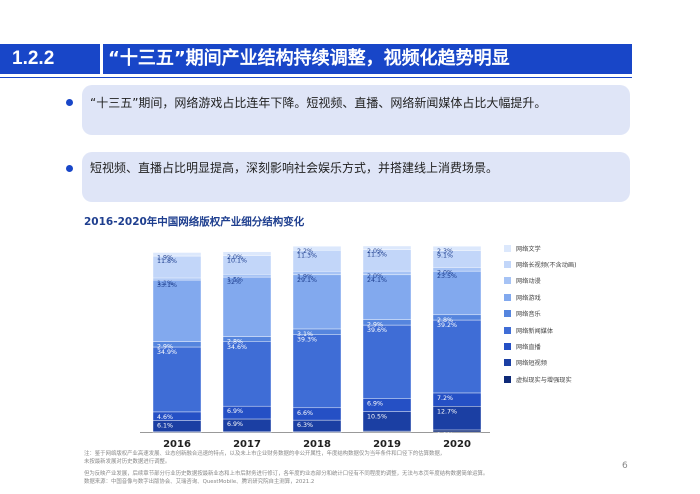  I want to click on legend-item: 网络动漫, so click(540, 281).